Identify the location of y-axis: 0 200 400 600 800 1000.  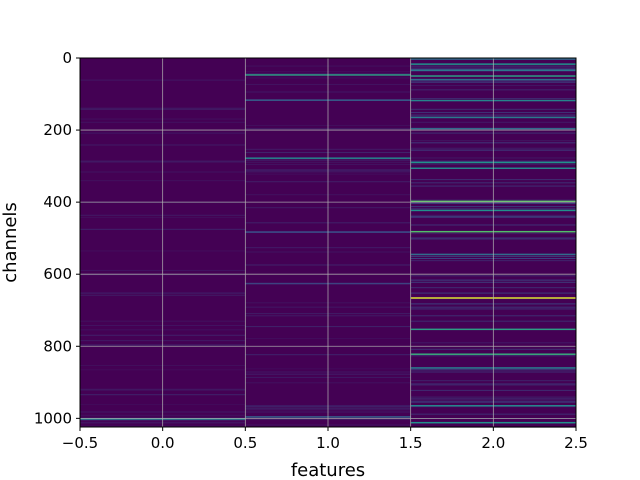
(57, 238).